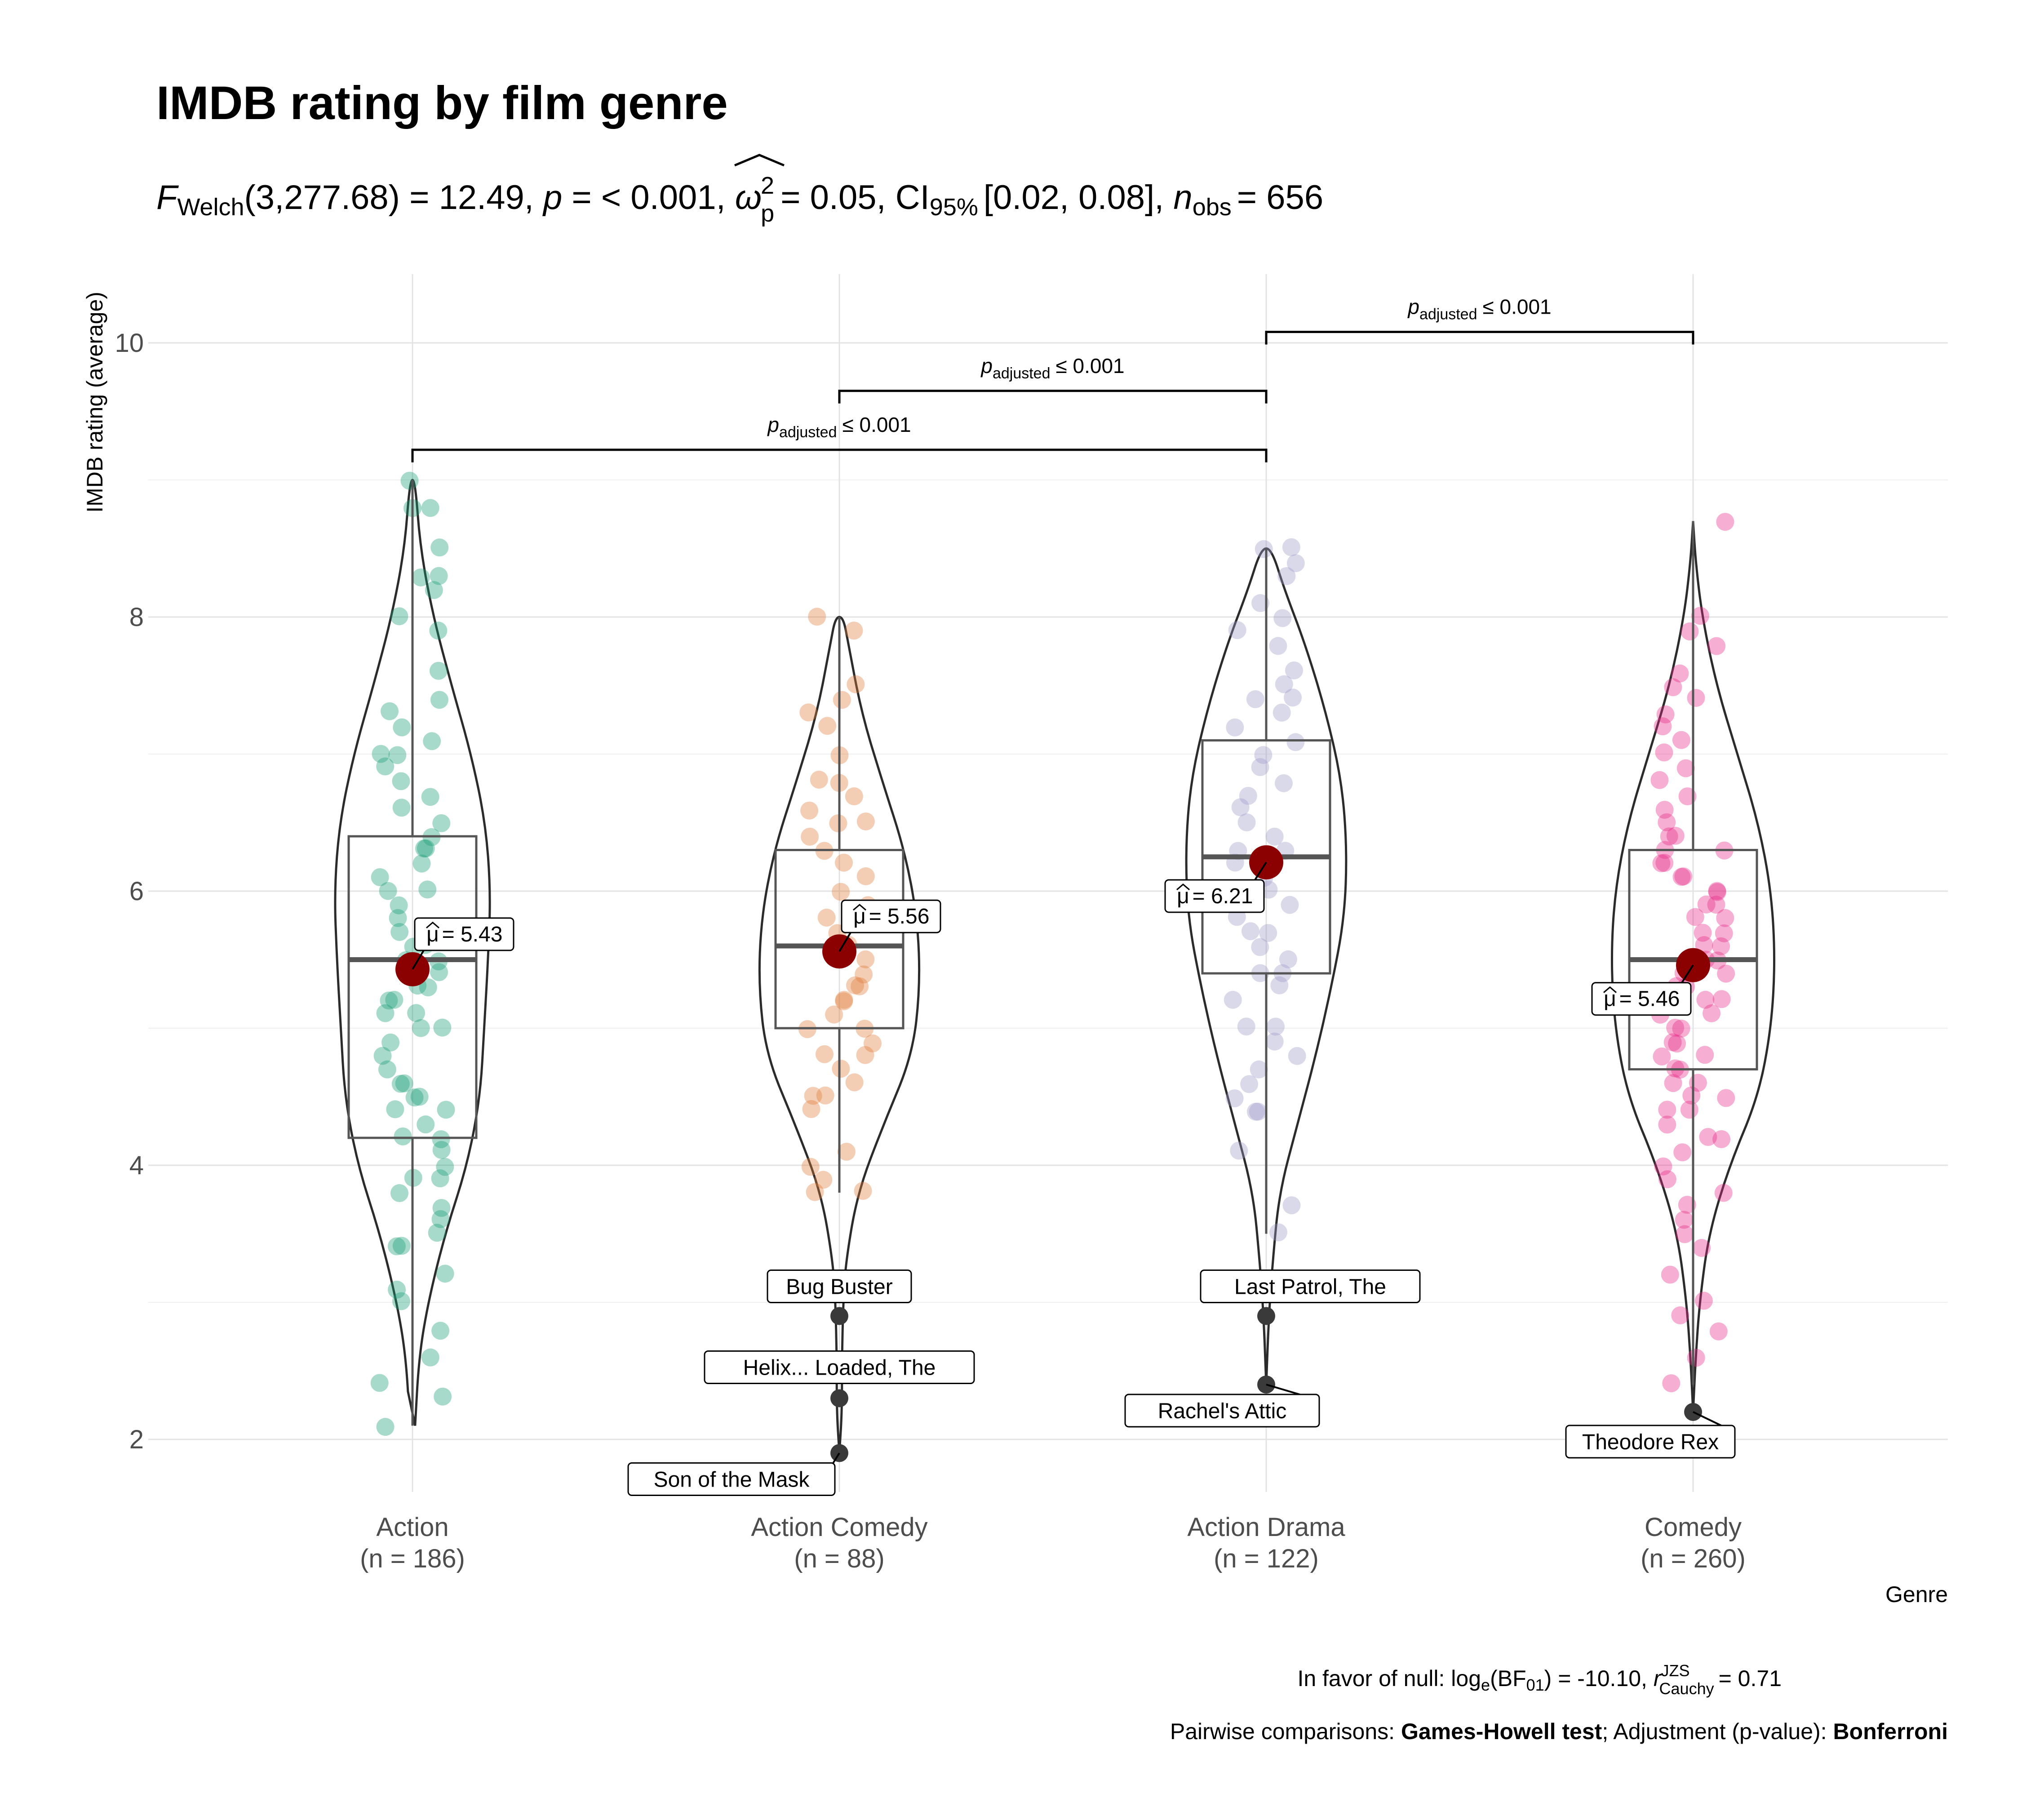  Describe the element at coordinates (1686, 1688) in the screenshot. I see `r-sub: Cauchy` at that location.